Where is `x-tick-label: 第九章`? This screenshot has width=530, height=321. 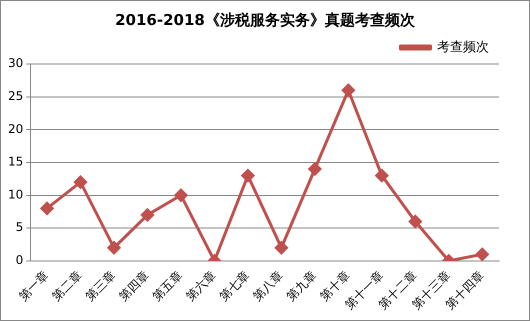
x-tick-label: 第九章 is located at coordinates (302, 286).